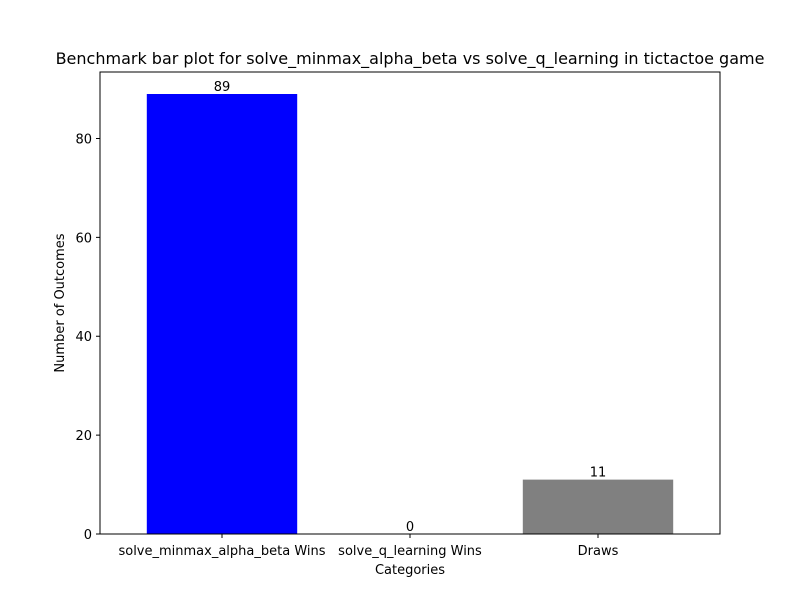 This screenshot has height=600, width=800. What do you see at coordinates (60, 302) in the screenshot?
I see `y-axis-label: Number of Outcomes` at bounding box center [60, 302].